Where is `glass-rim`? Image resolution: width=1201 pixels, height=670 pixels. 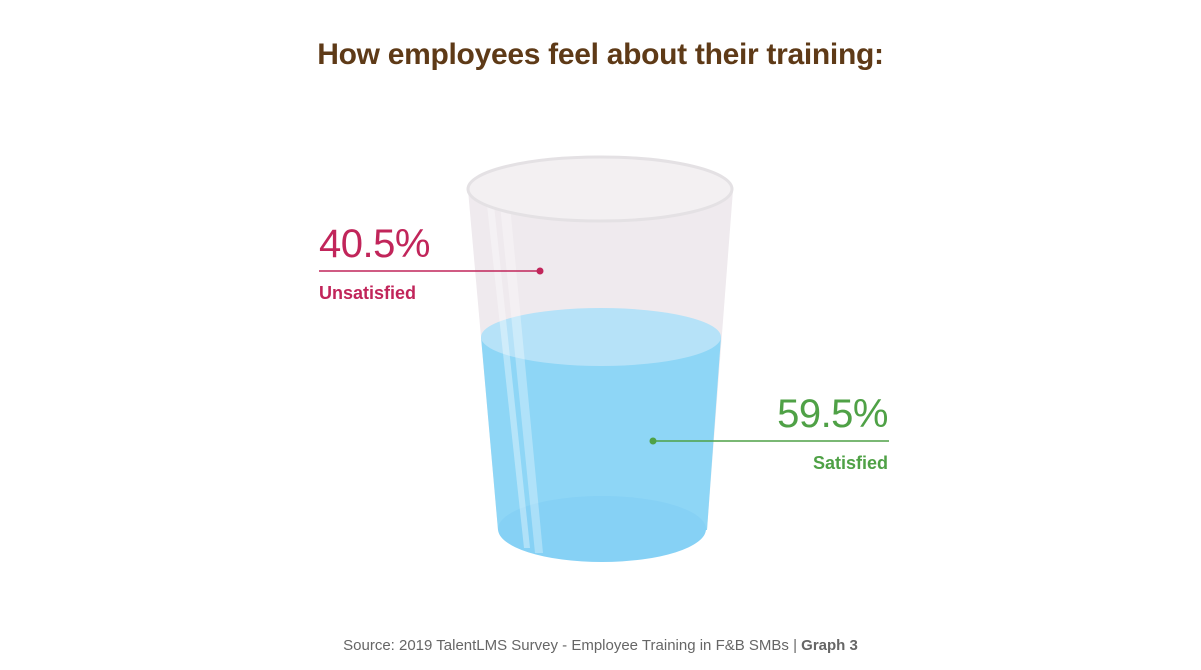
glass-rim is located at coordinates (600, 189).